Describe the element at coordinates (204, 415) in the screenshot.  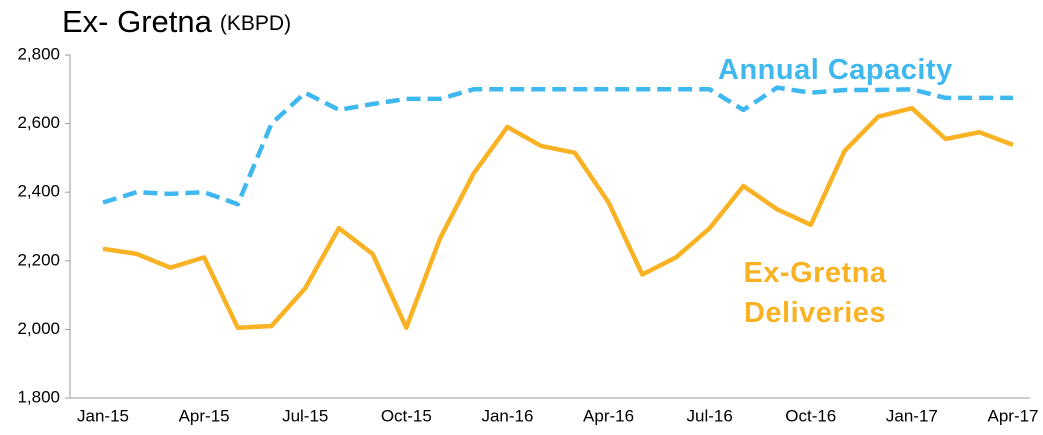
I see `x-tick-label: Apr-15` at that location.